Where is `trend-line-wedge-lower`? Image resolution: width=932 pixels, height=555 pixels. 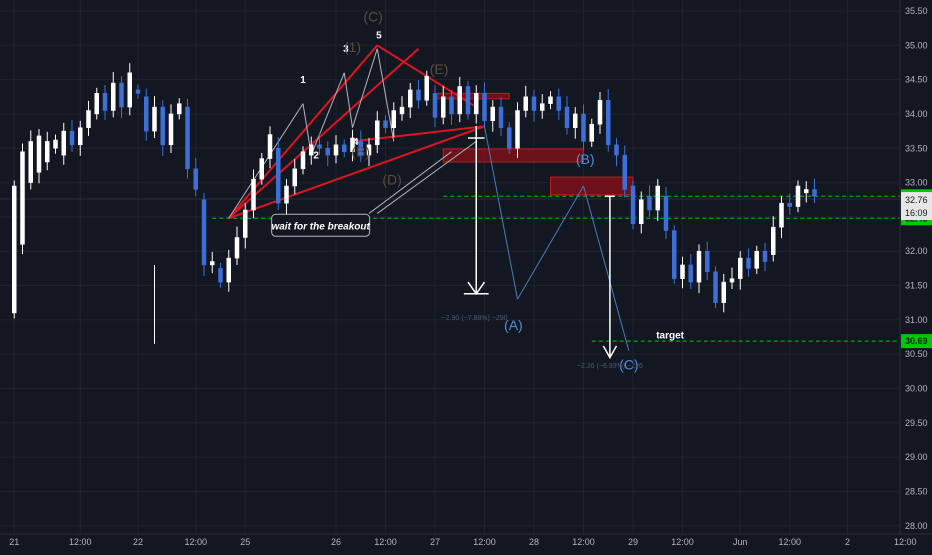 trend-line-wedge-lower is located at coordinates (418, 134).